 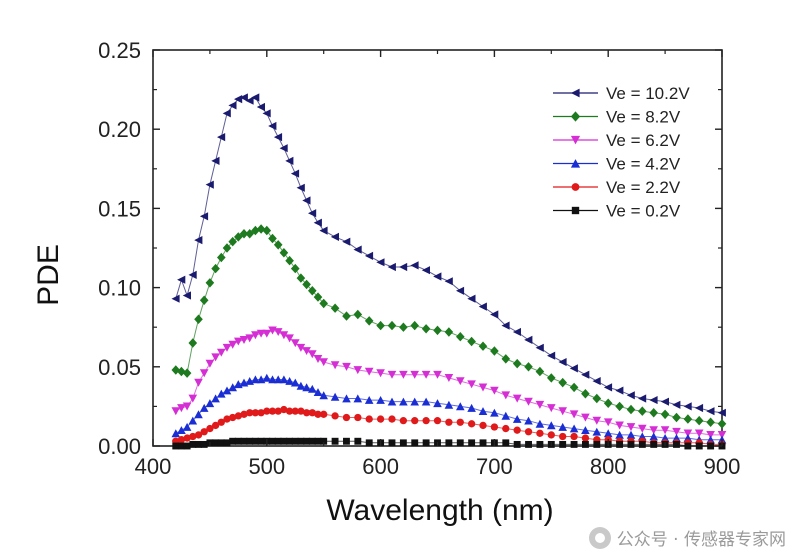 I want to click on series-line, so click(x=448, y=409).